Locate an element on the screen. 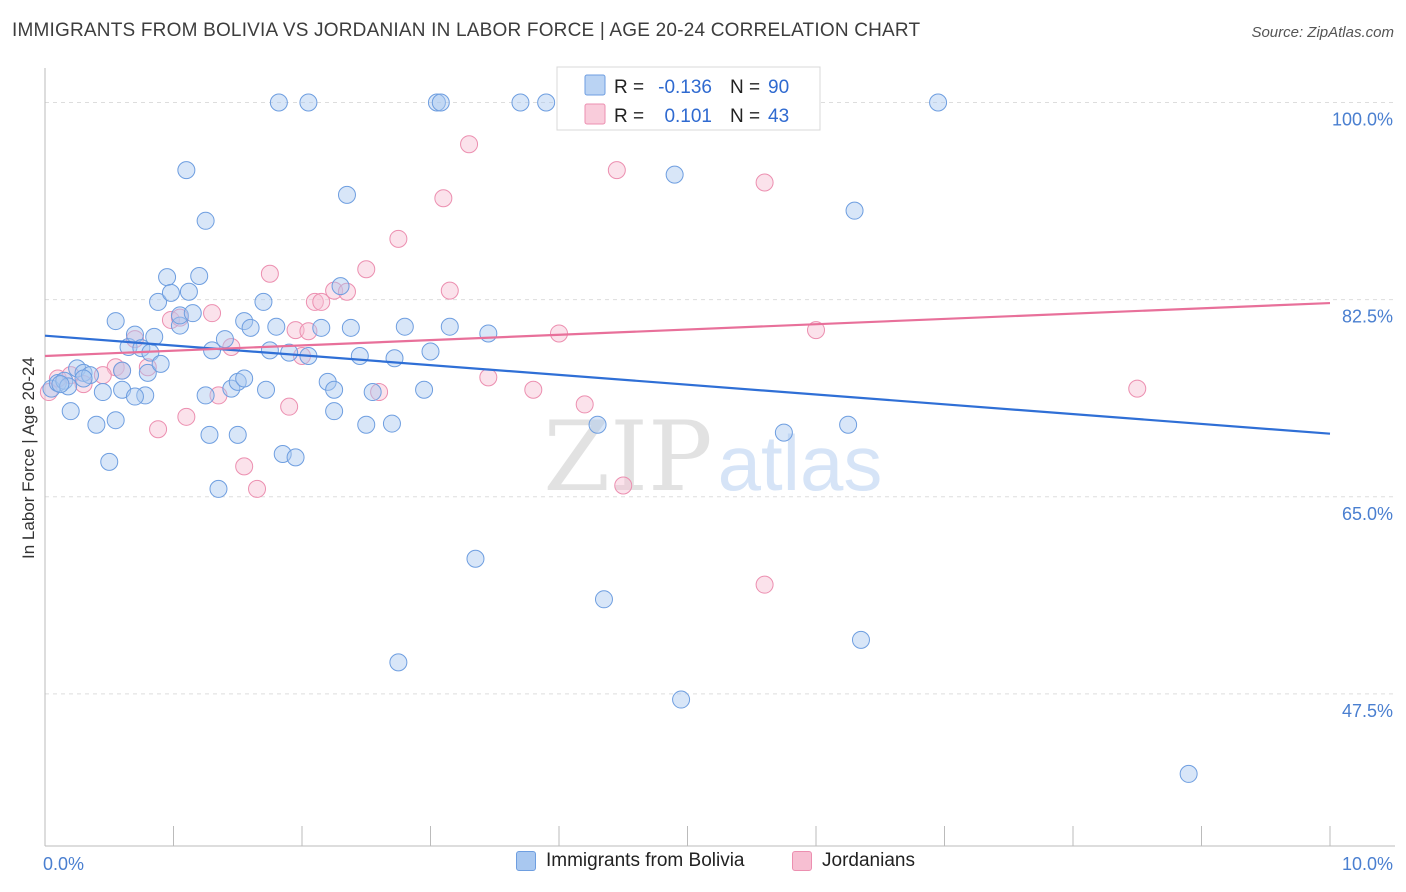 The height and width of the screenshot is (892, 1406). watermark: ZIP atlas is located at coordinates (712, 457).